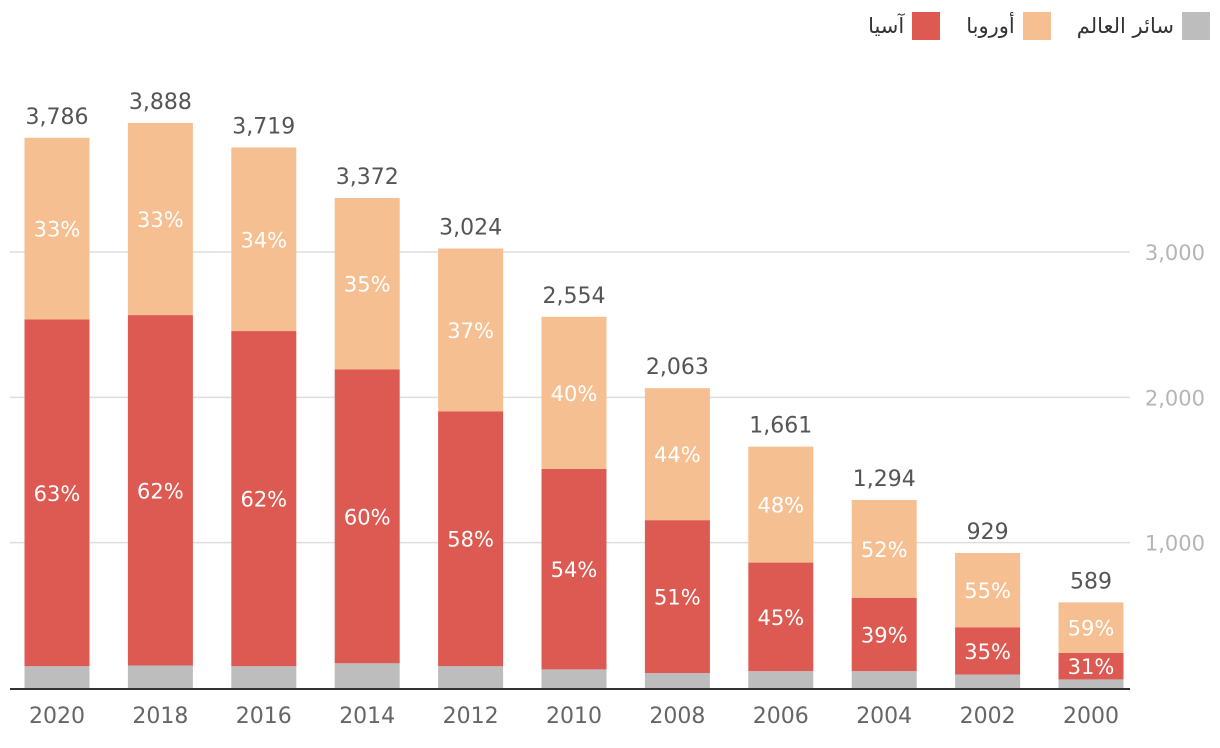 This screenshot has width=1220, height=748. What do you see at coordinates (1091, 581) in the screenshot?
I see `total-label: 589` at bounding box center [1091, 581].